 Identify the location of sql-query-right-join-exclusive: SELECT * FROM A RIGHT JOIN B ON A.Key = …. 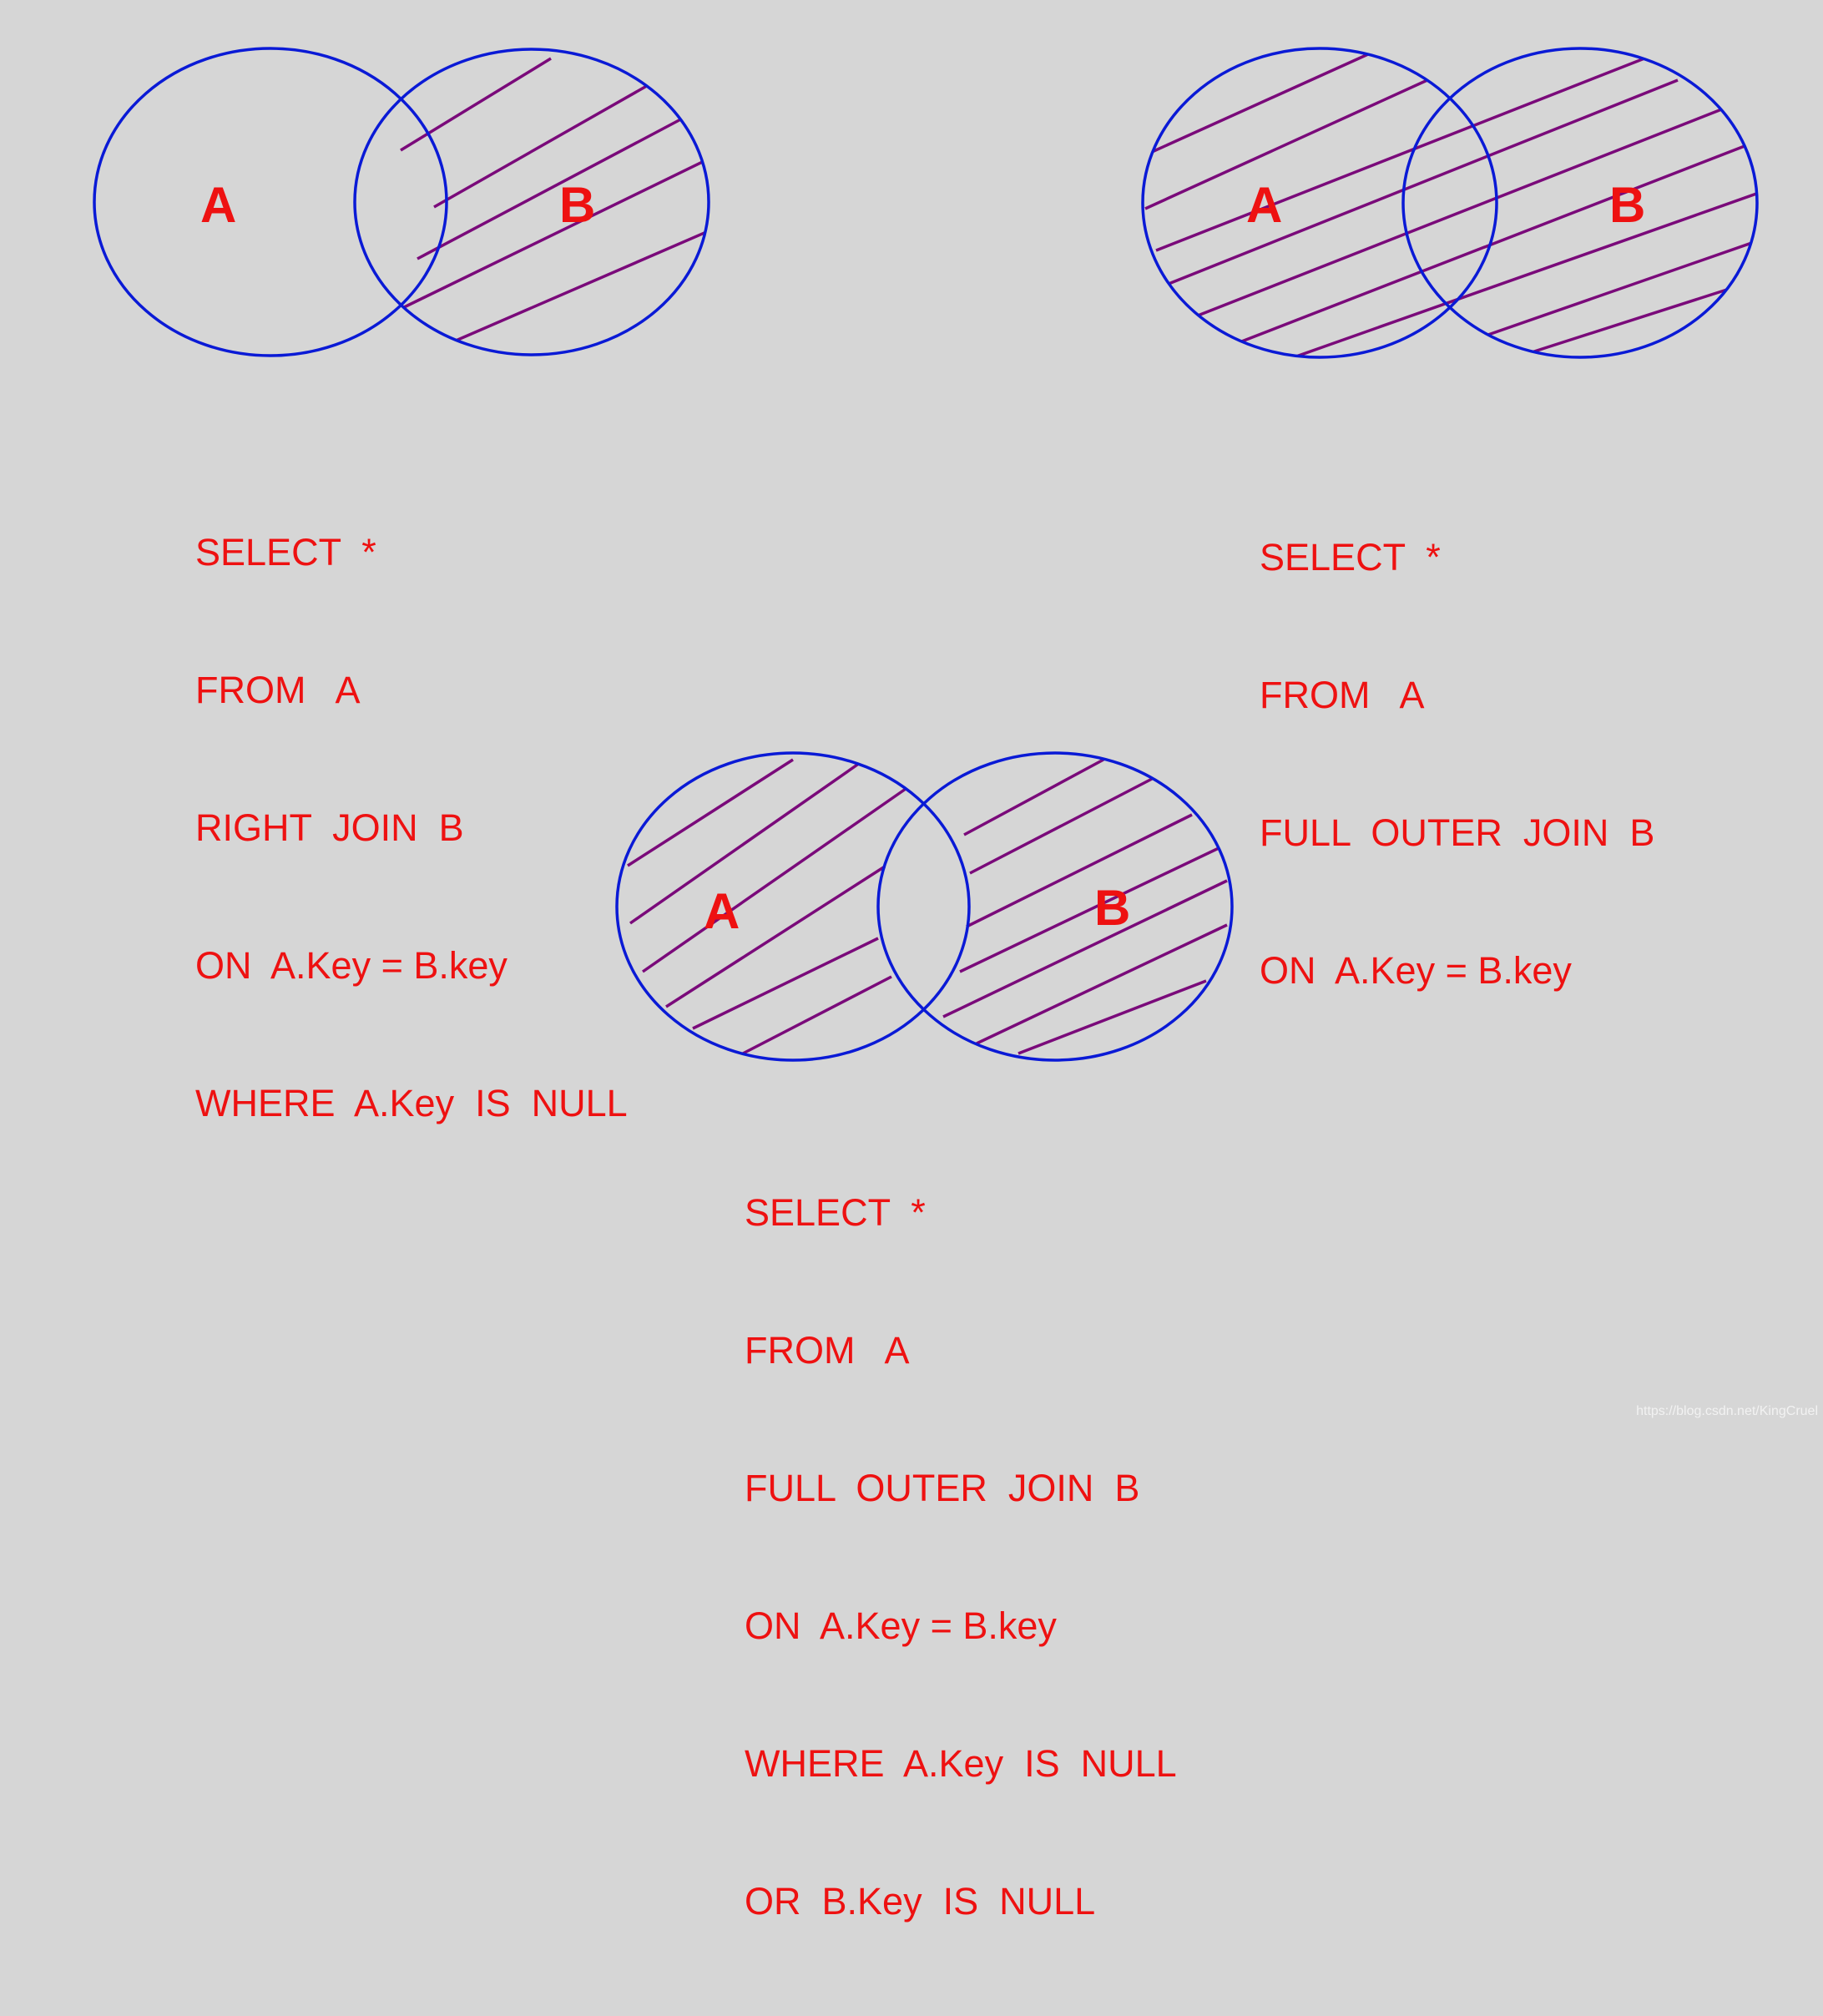
(411, 827).